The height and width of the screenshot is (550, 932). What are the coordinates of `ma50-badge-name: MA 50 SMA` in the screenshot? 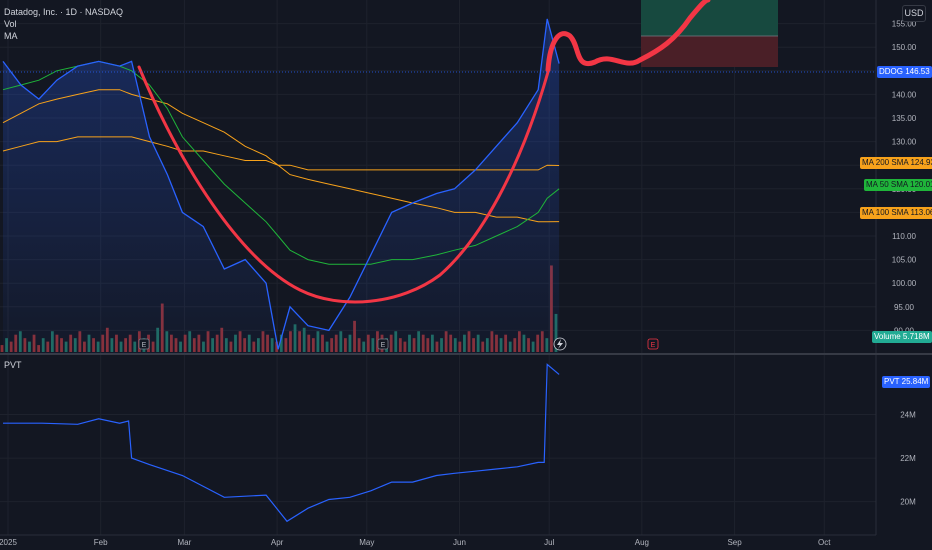 It's located at (887, 184).